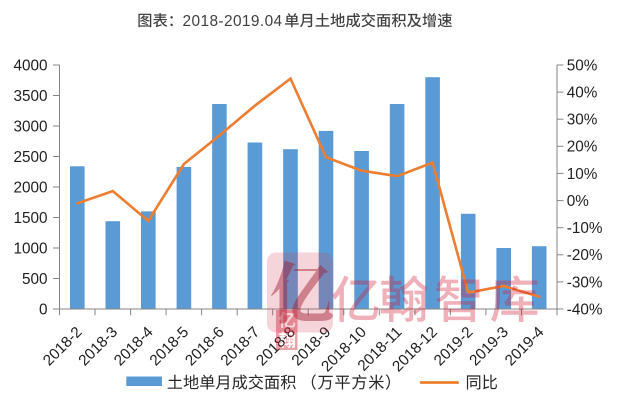 The width and height of the screenshot is (623, 400). I want to click on svg-text: -30%, so click(585, 282).